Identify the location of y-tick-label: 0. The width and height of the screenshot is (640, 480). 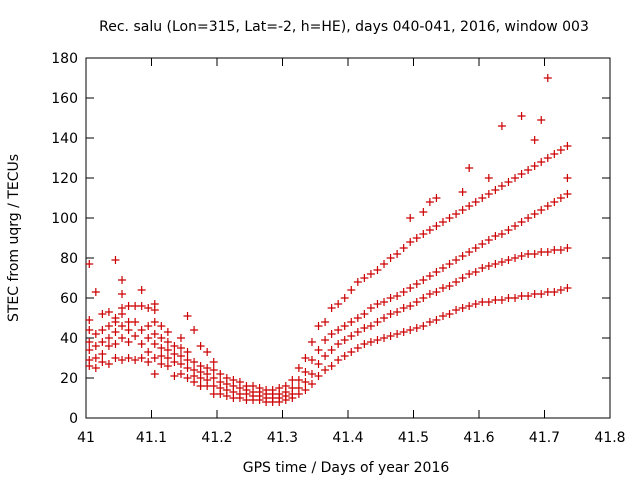
(73, 419).